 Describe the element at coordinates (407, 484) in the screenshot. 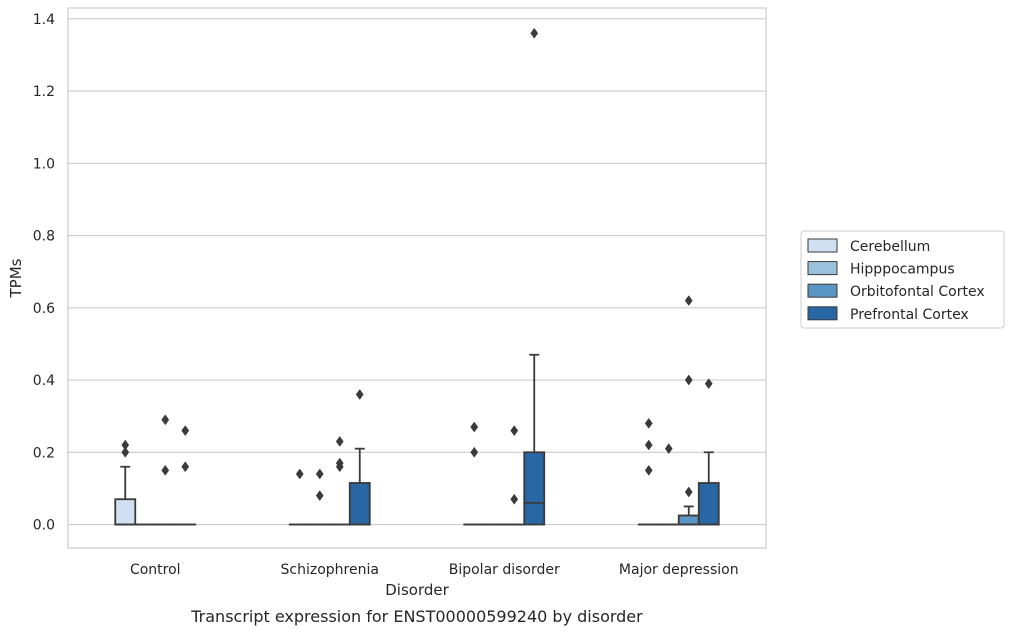

I see `series-hipppocampus` at that location.